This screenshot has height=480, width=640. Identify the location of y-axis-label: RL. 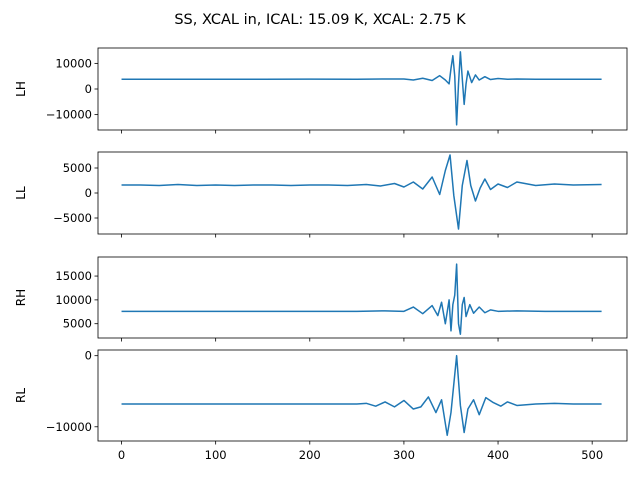
(21, 395).